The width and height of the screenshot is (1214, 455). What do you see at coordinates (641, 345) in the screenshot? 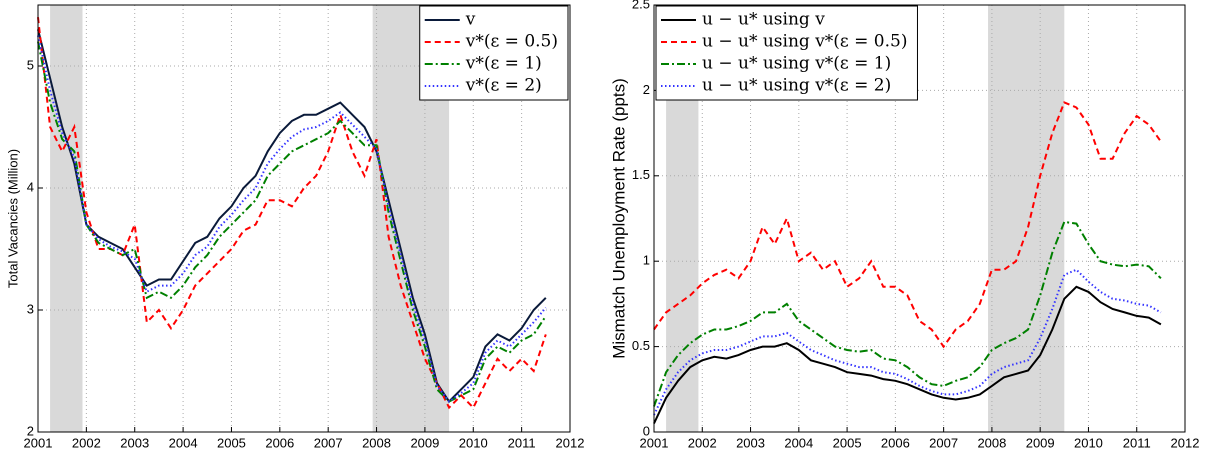
I see `y-tick-label: 0.5` at bounding box center [641, 345].